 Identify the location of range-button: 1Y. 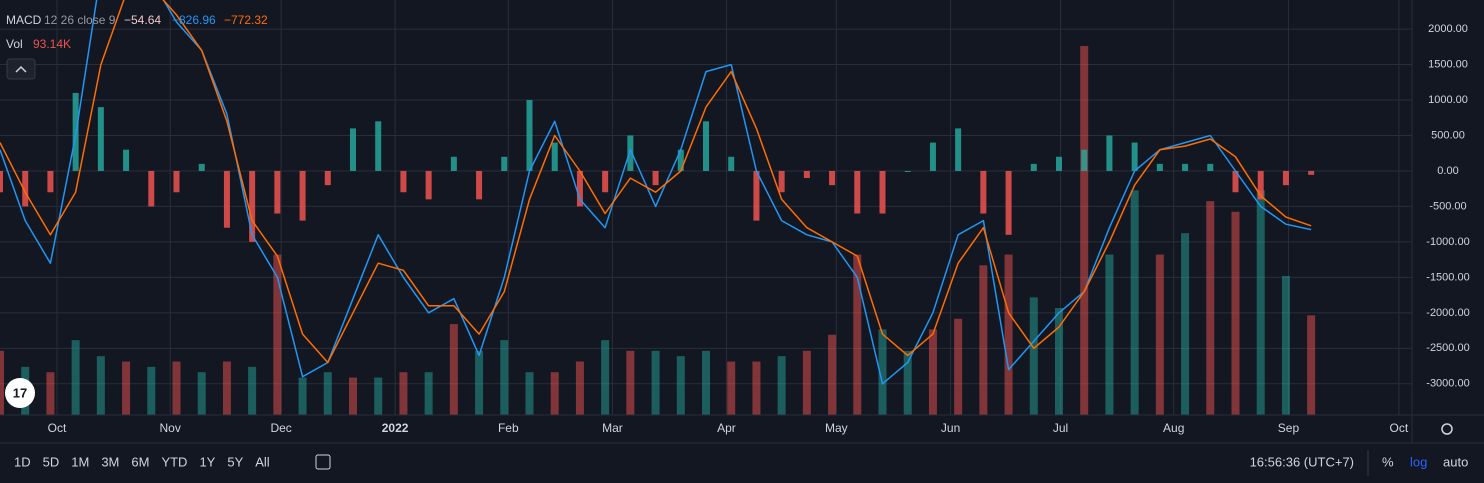
(207, 461).